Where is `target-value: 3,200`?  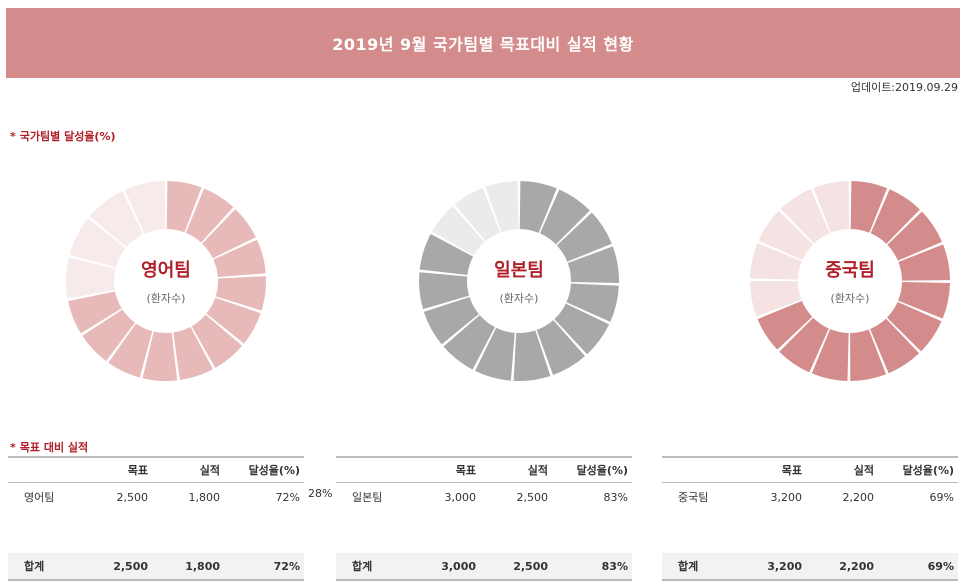 target-value: 3,200 is located at coordinates (786, 497).